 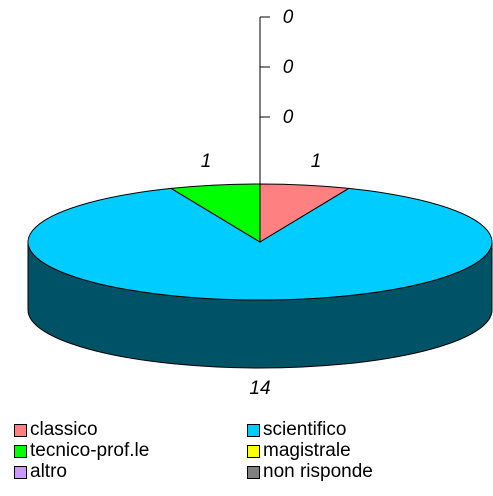 I want to click on legend-swatch-classico, so click(x=20, y=430).